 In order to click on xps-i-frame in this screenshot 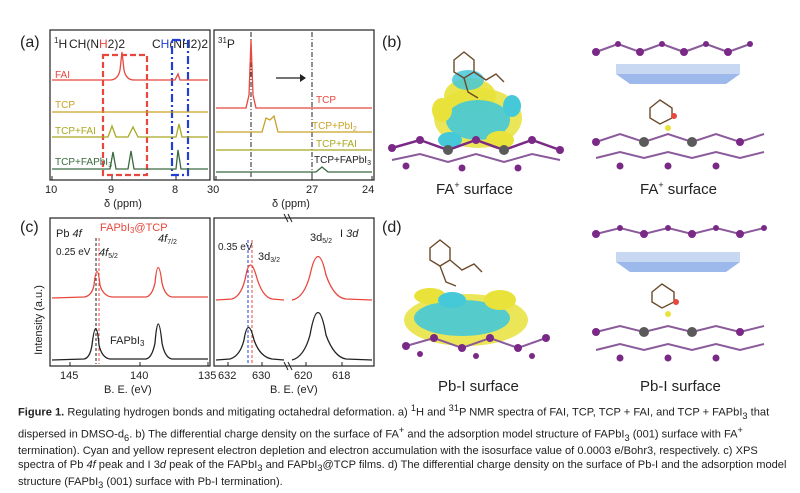, I will do `click(294, 292)`.